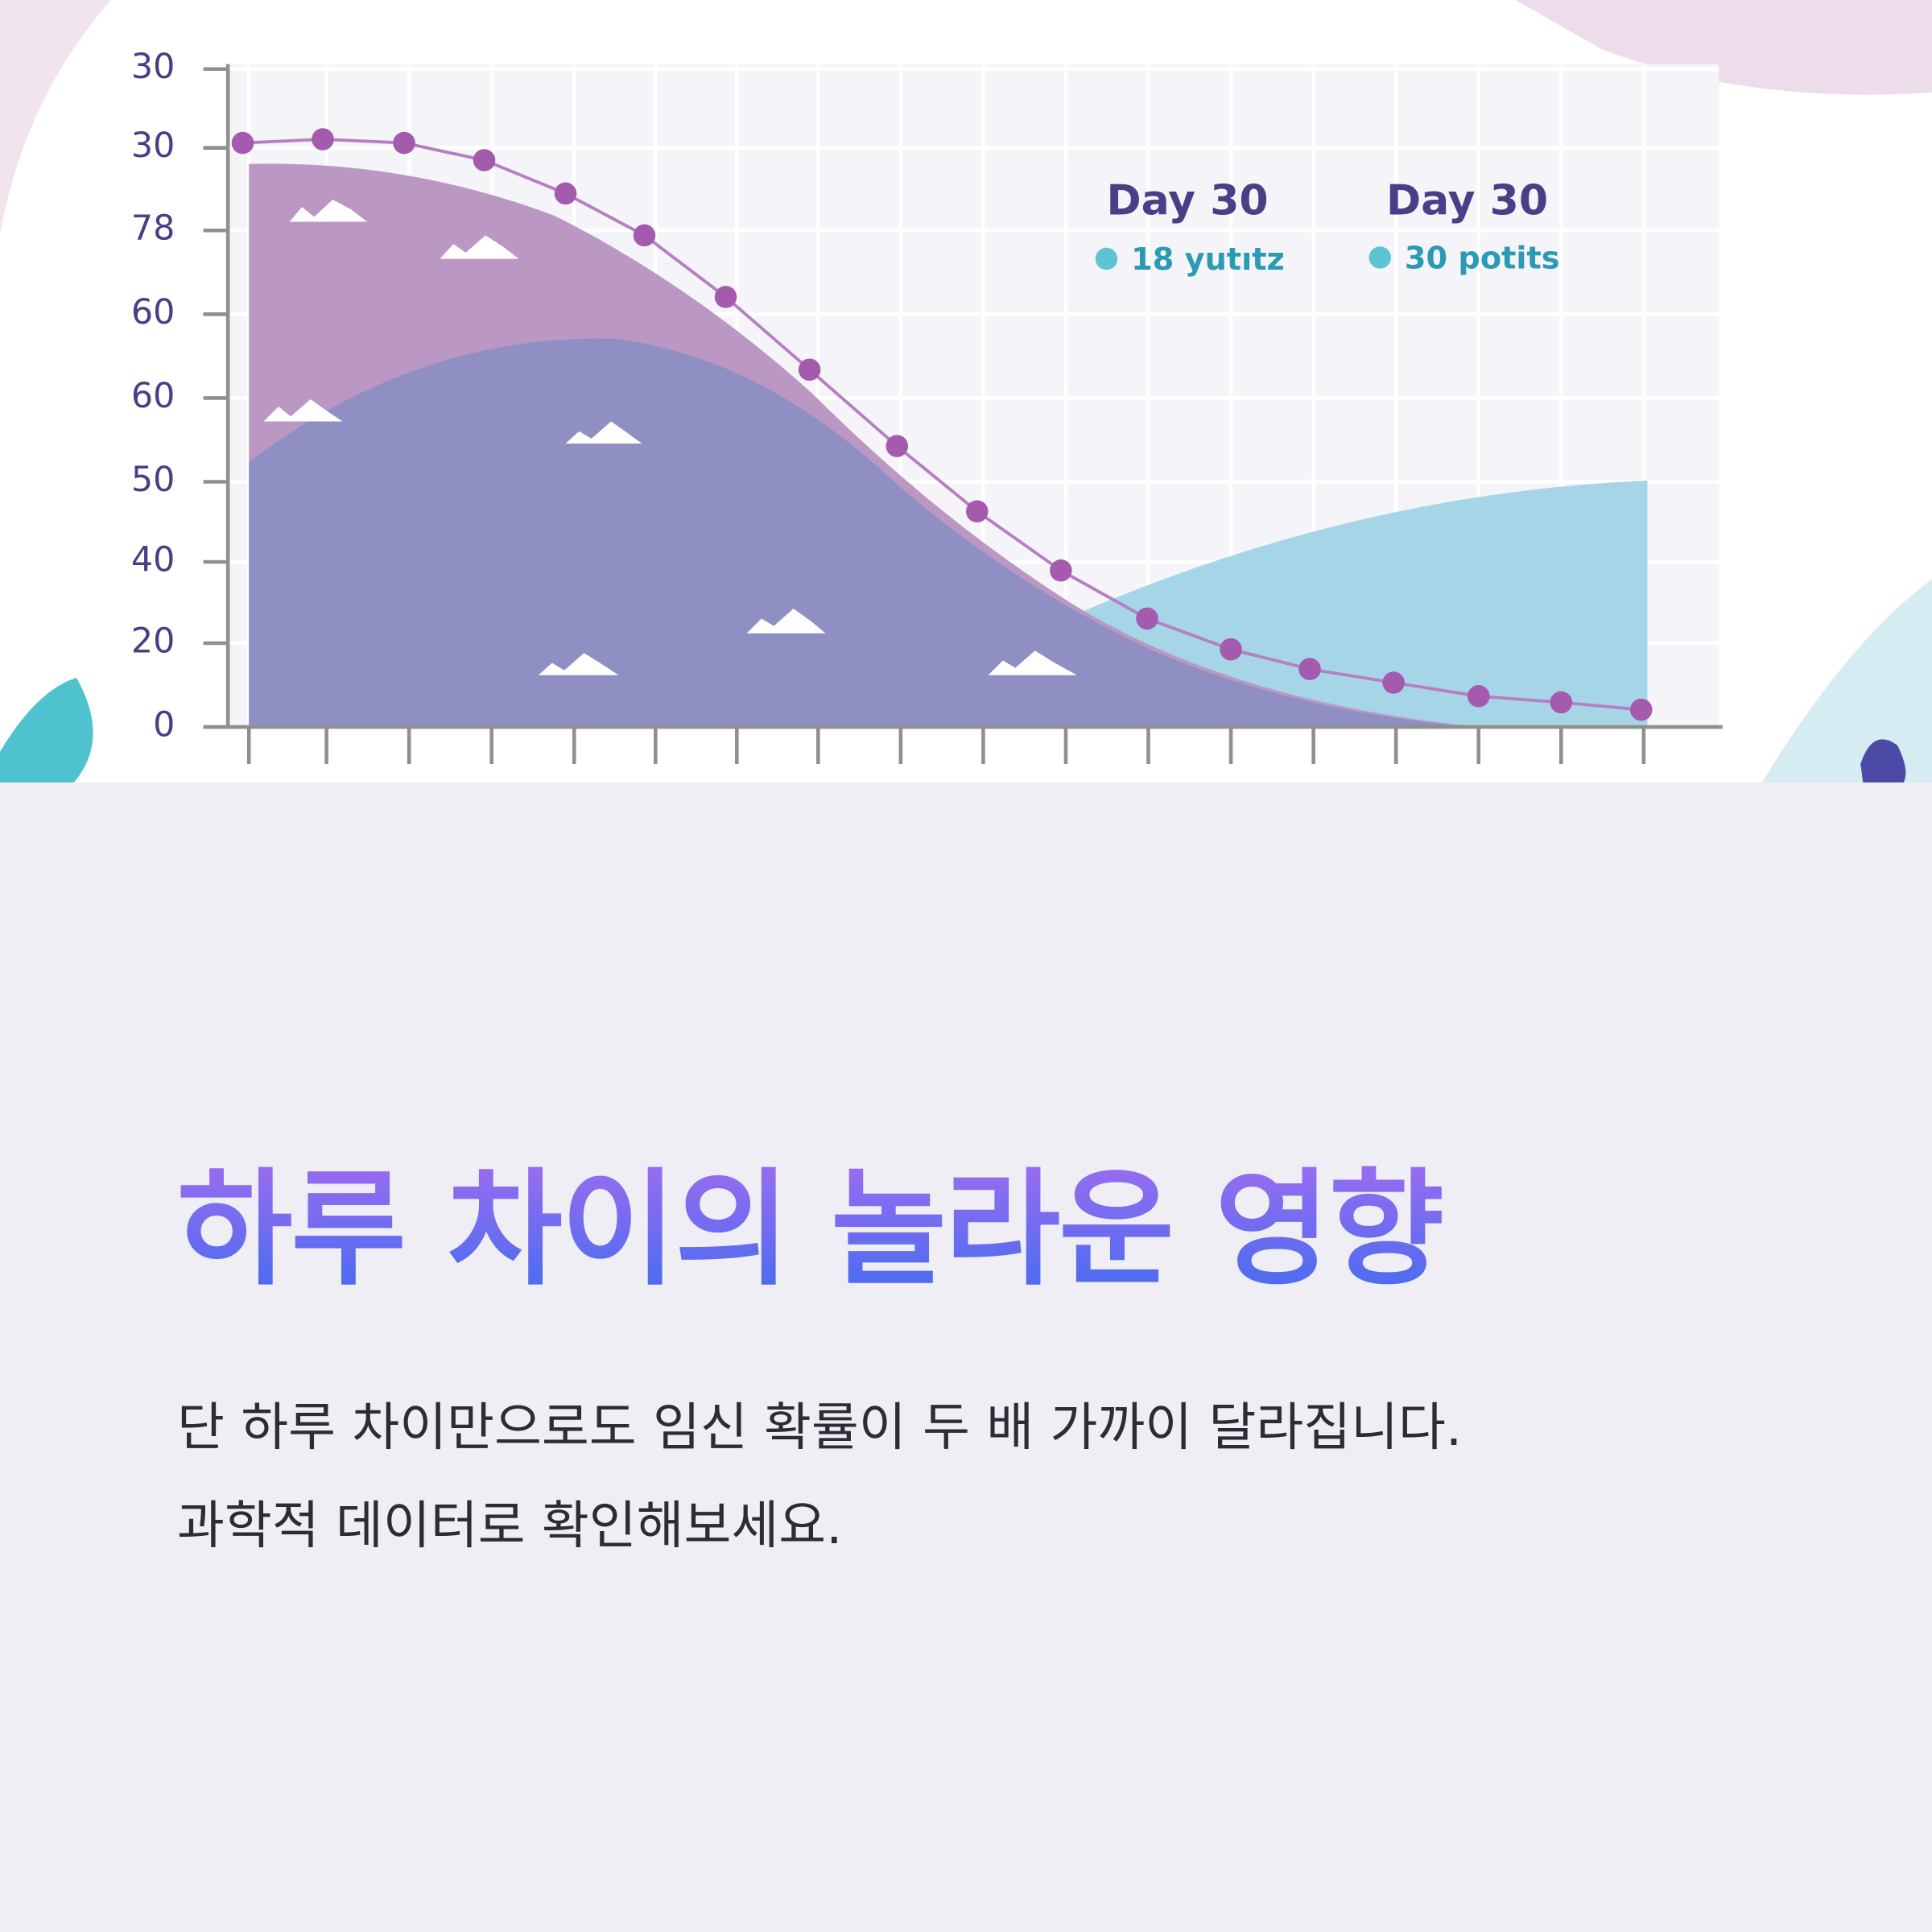 The height and width of the screenshot is (1932, 1932). I want to click on body-text: 과학적 데이터로 확인해보세요., so click(510, 1526).